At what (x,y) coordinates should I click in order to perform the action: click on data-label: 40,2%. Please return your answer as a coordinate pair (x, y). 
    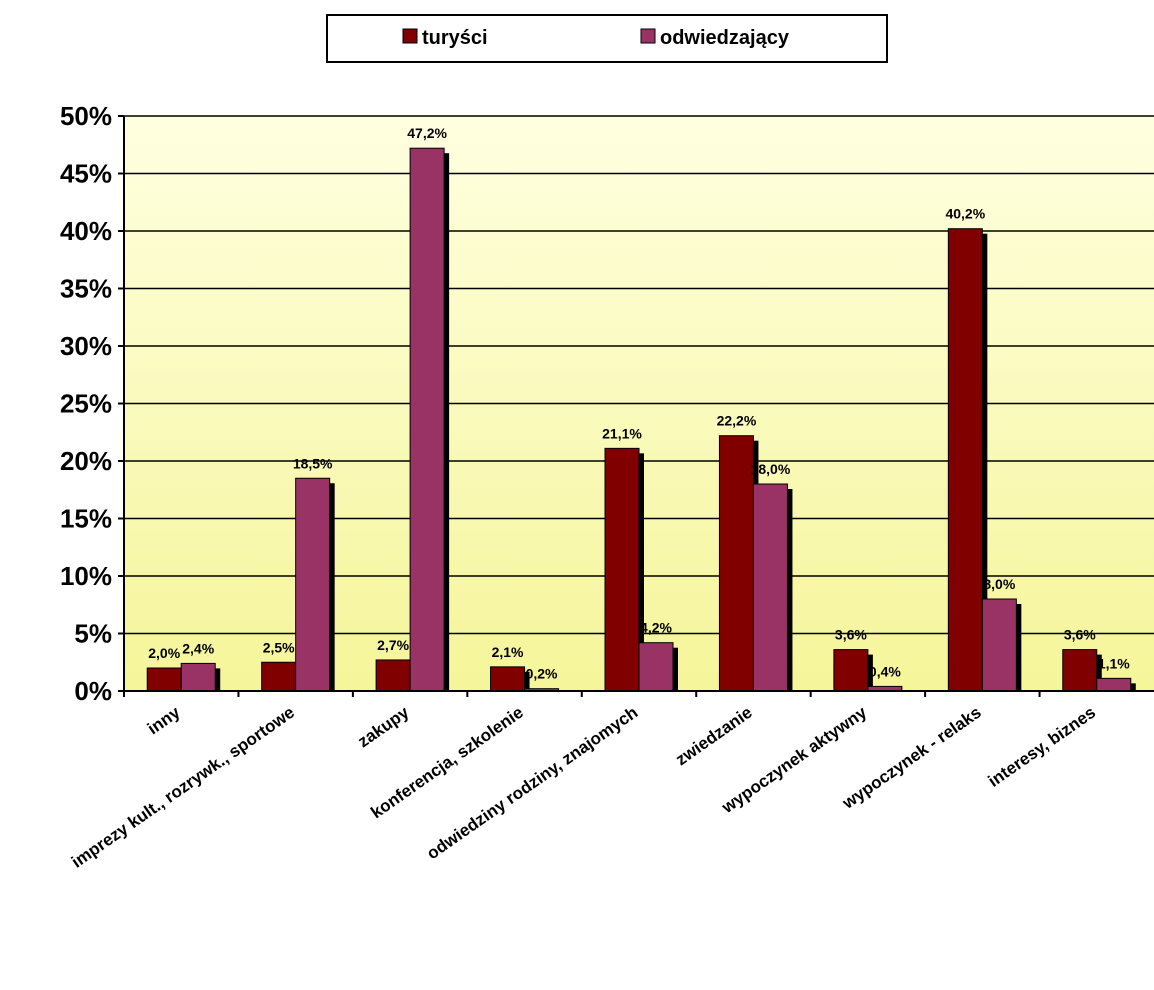
    Looking at the image, I should click on (965, 214).